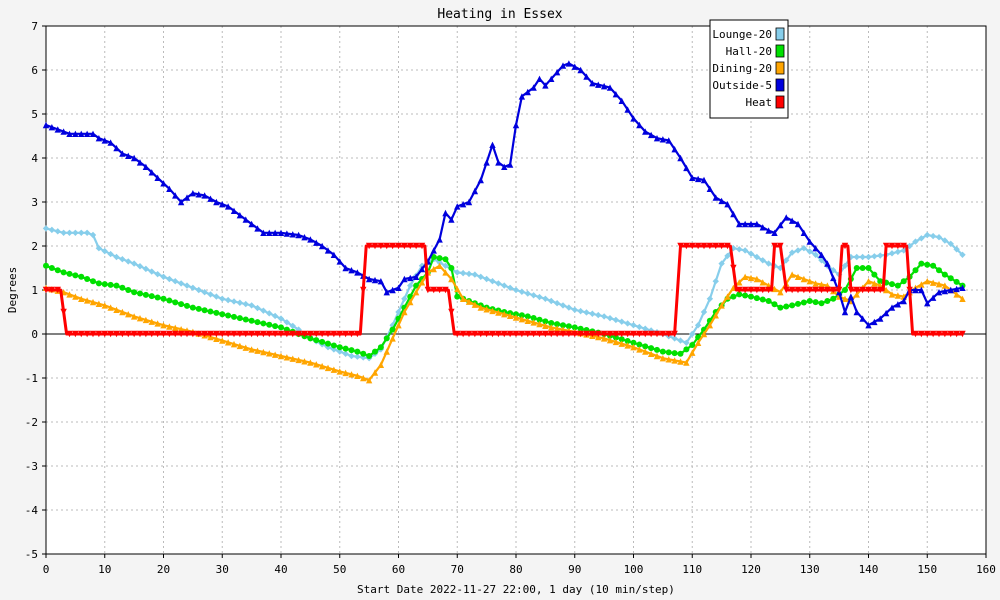 The width and height of the screenshot is (1000, 600). Describe the element at coordinates (34, 70) in the screenshot. I see `y-tick-label: 6` at that location.